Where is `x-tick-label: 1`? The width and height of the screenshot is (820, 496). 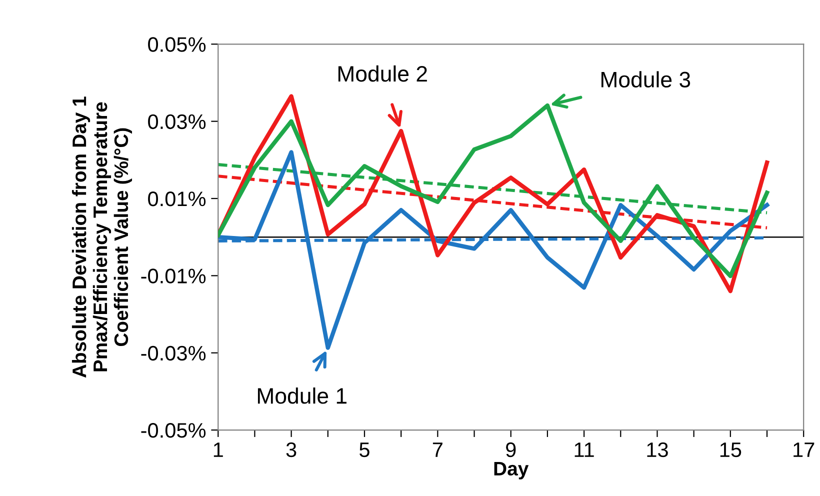 x-tick-label: 1 is located at coordinates (218, 449).